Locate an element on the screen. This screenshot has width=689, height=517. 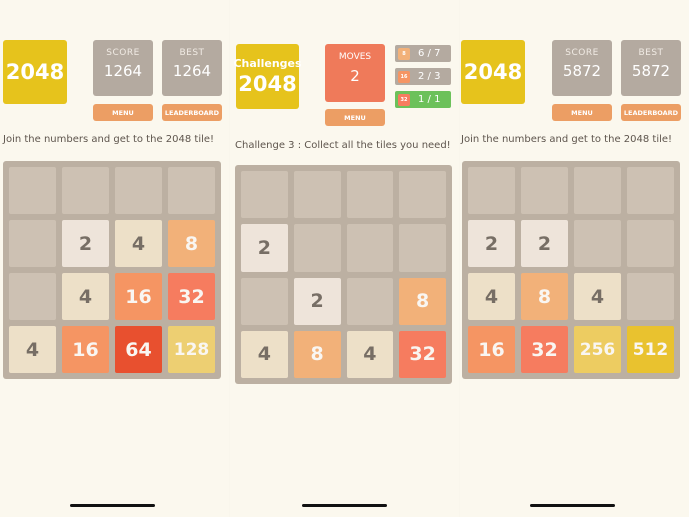
logo-challenges-2048: Challenges 2048 is located at coordinates (267, 76).